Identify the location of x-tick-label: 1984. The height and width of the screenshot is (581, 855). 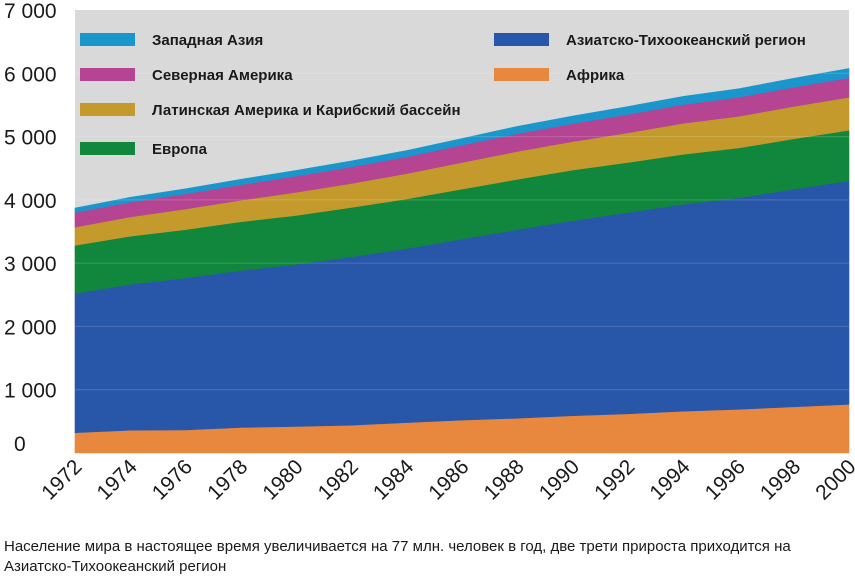
(394, 480).